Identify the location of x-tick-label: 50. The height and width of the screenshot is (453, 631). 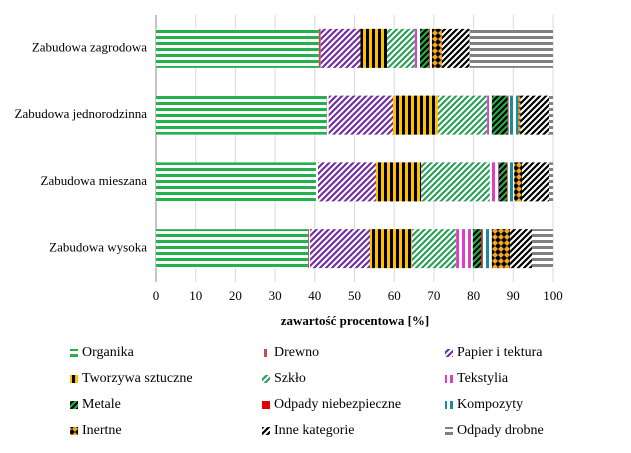
(354, 295).